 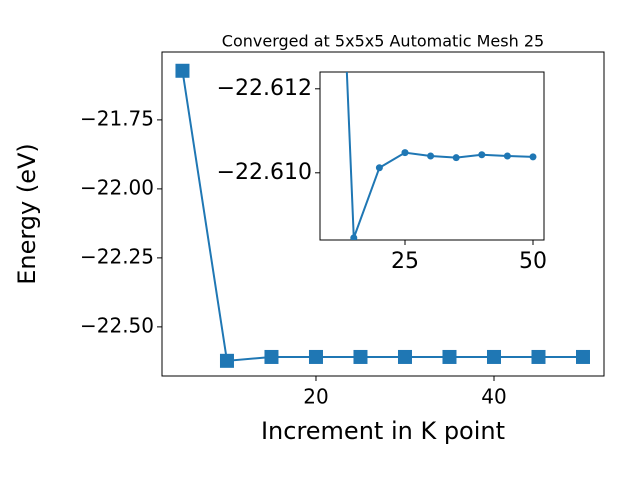 I want to click on y-tick-label: −21.75, so click(x=117, y=118).